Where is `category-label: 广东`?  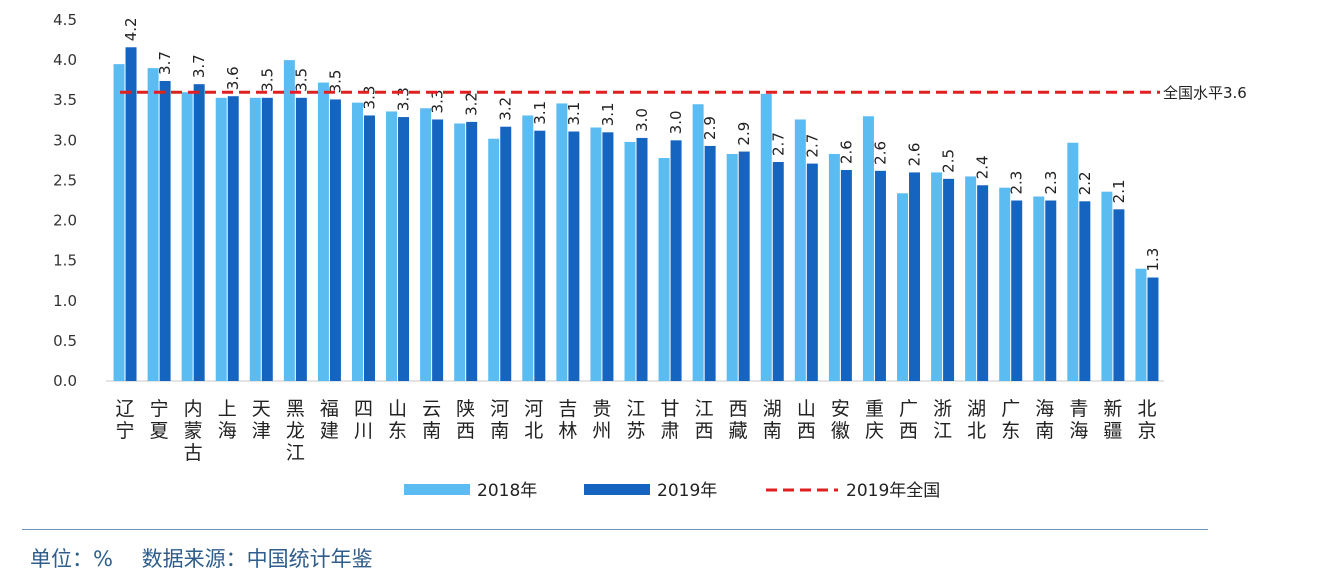 category-label: 广东 is located at coordinates (1010, 420).